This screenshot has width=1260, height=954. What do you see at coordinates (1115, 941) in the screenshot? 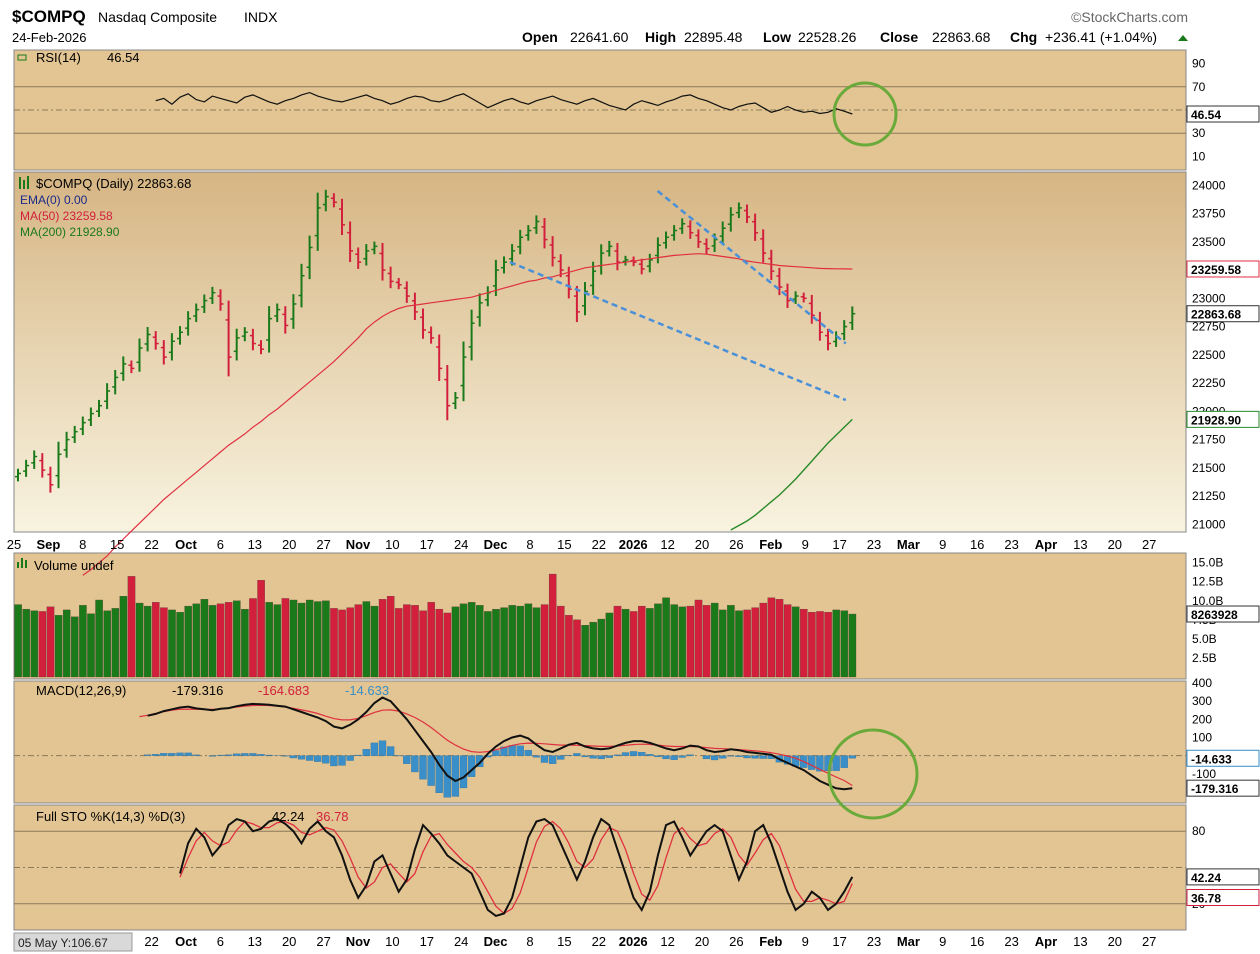
I see `stoch-xtick: 20` at bounding box center [1115, 941].